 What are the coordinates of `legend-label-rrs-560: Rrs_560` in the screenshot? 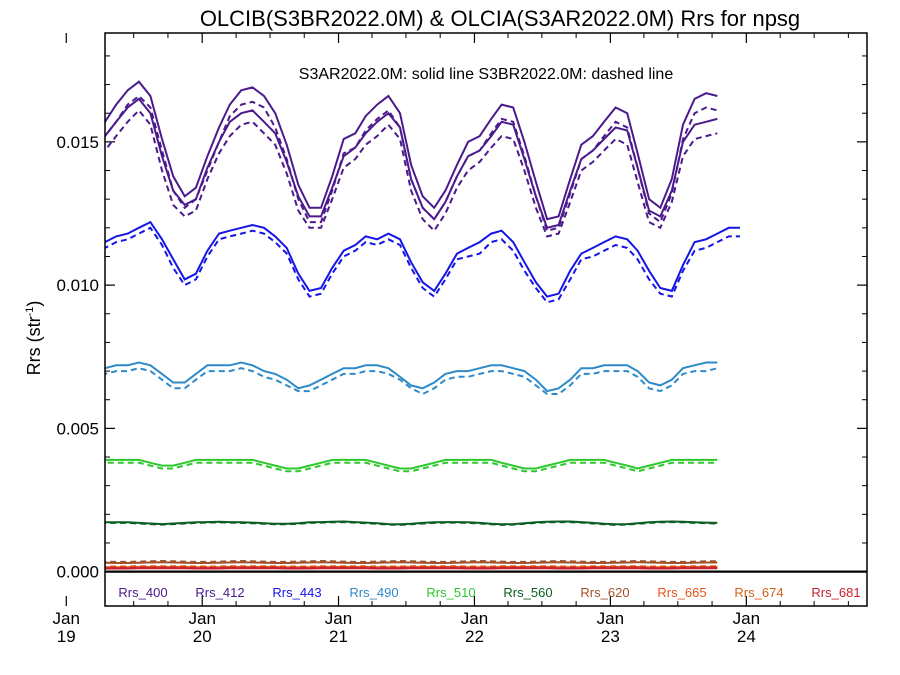 It's located at (527, 592).